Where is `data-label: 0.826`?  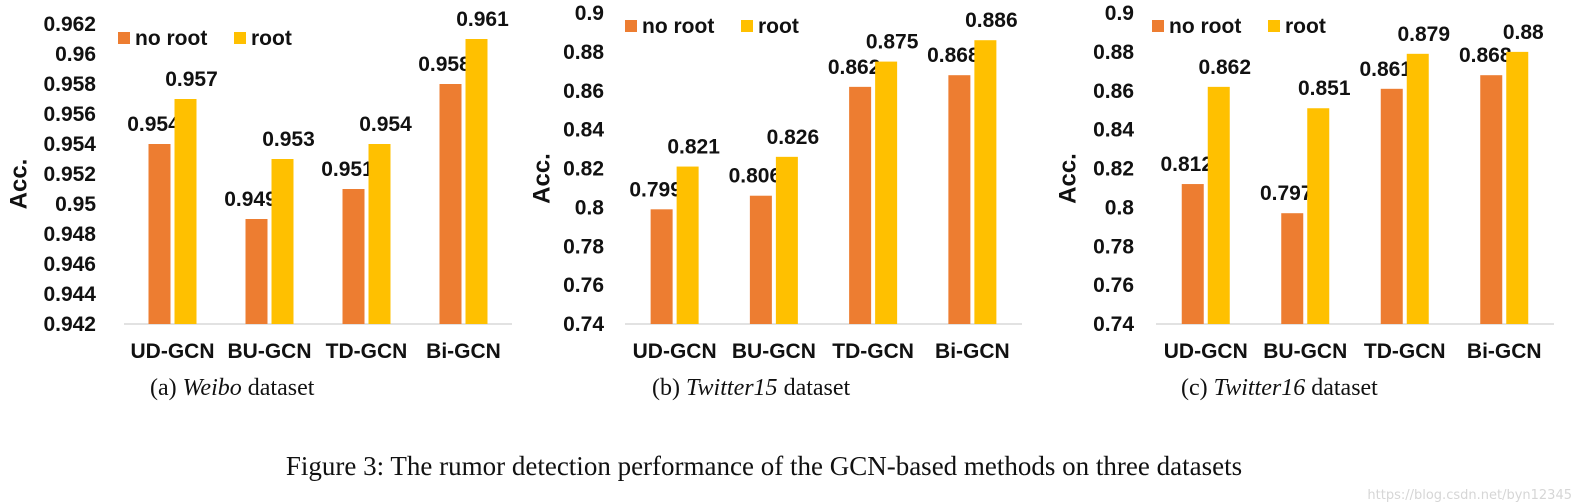 data-label: 0.826 is located at coordinates (793, 137).